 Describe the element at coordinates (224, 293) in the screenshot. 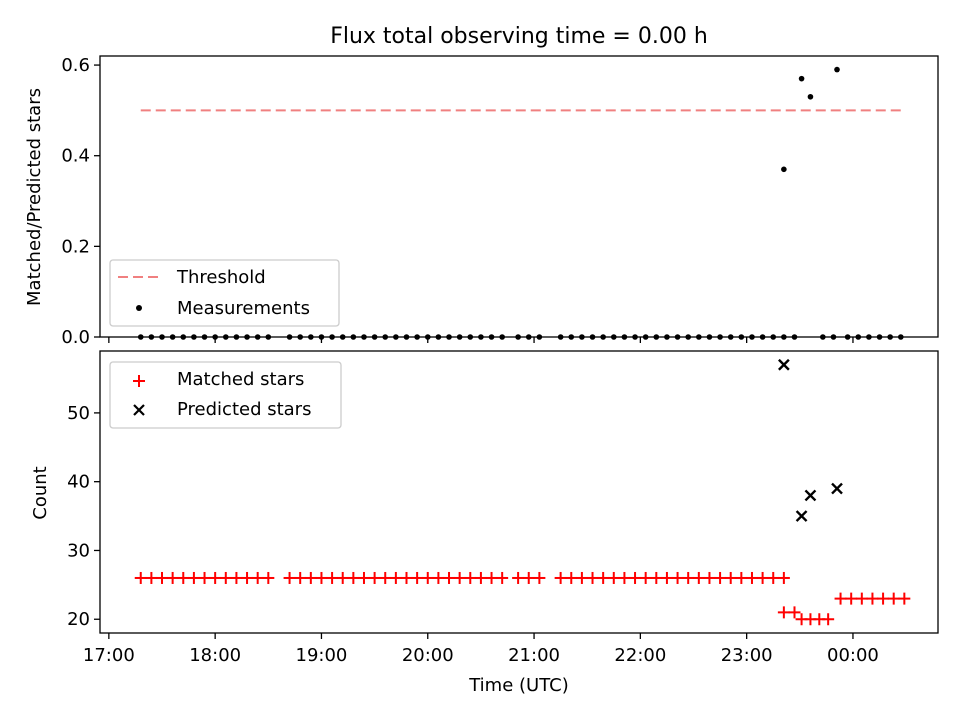

I see `top-legend-box` at that location.